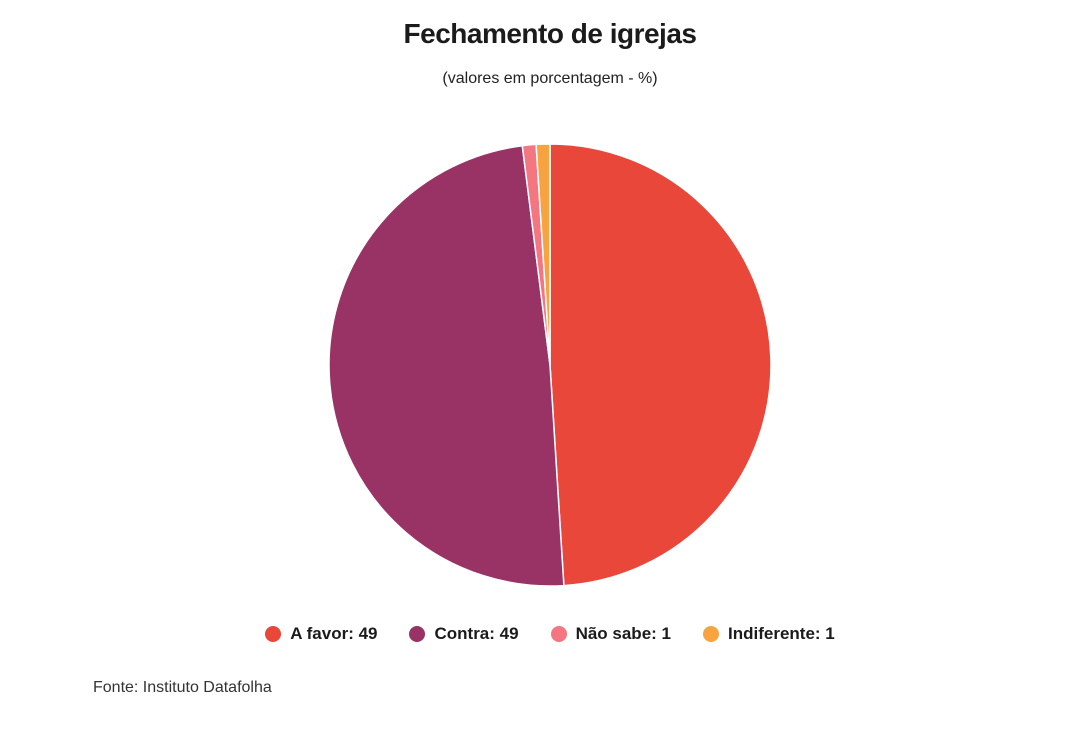 Image resolution: width=1080 pixels, height=741 pixels. I want to click on pie-slice-contra, so click(446, 365).